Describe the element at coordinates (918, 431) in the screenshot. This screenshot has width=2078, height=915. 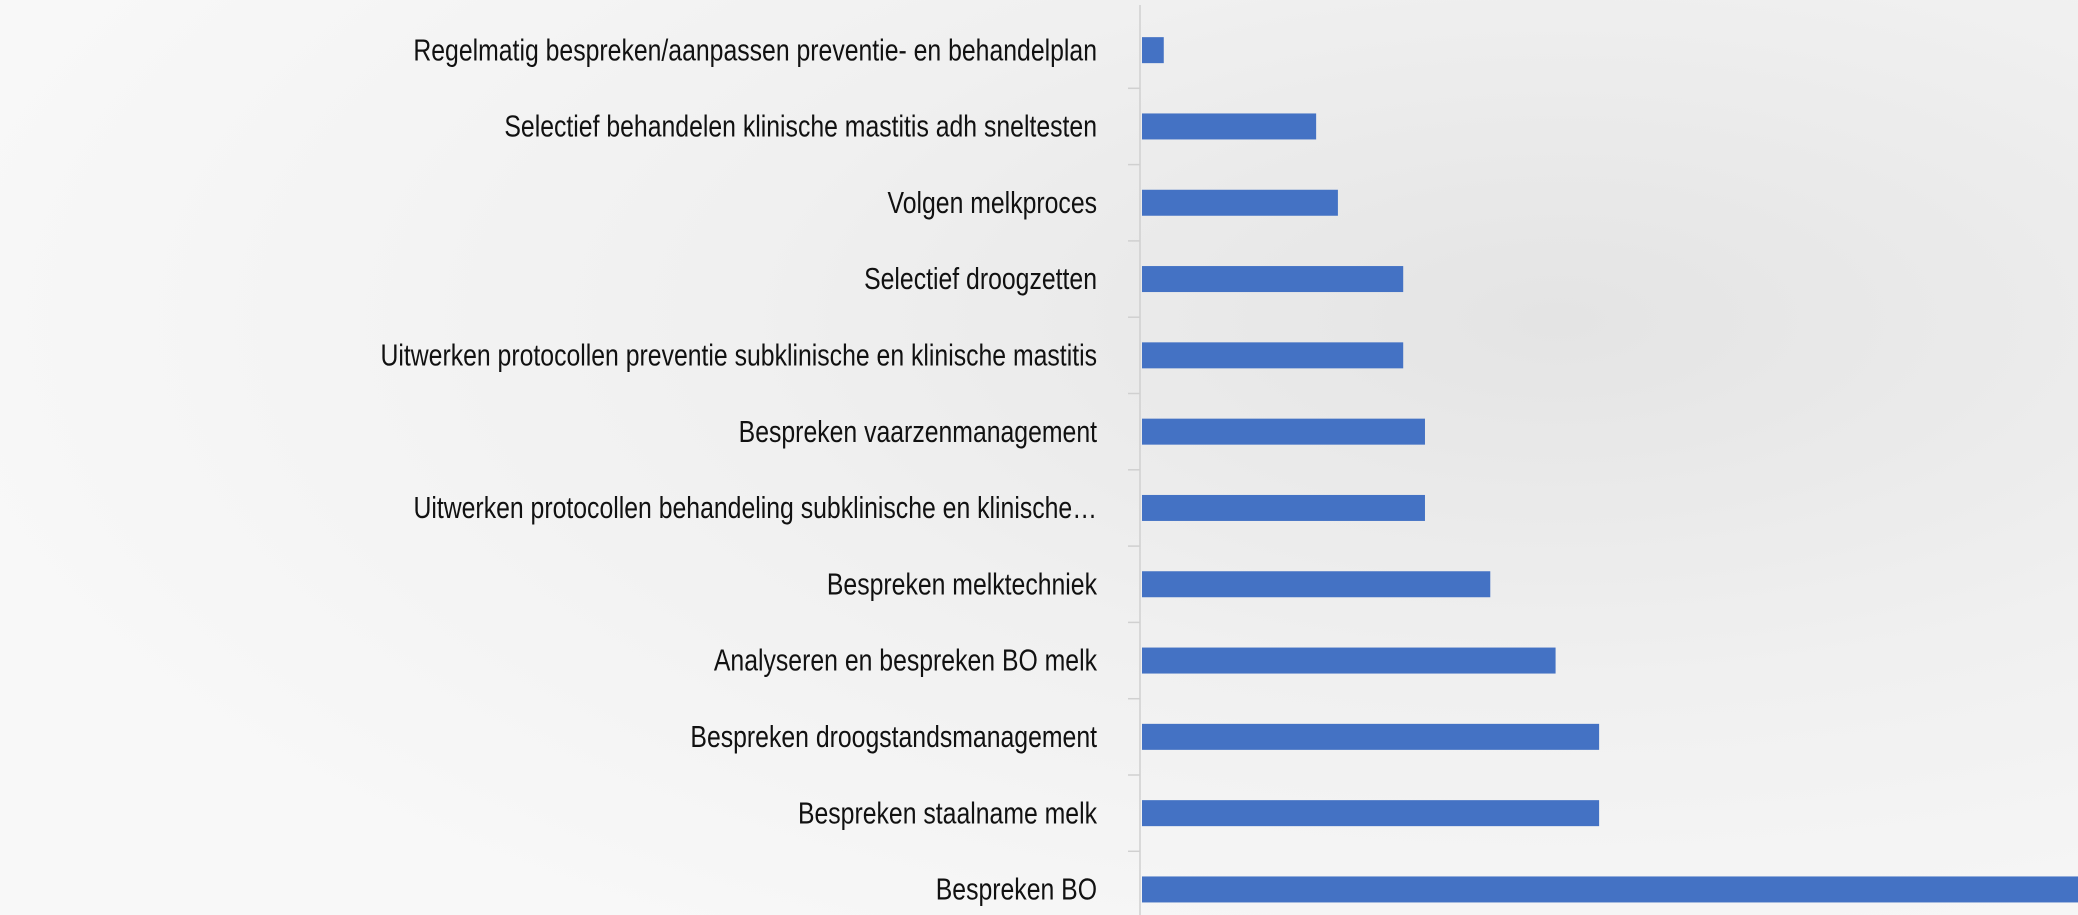
I see `y-tick-label: Bespreken vaarzenmanagement` at that location.